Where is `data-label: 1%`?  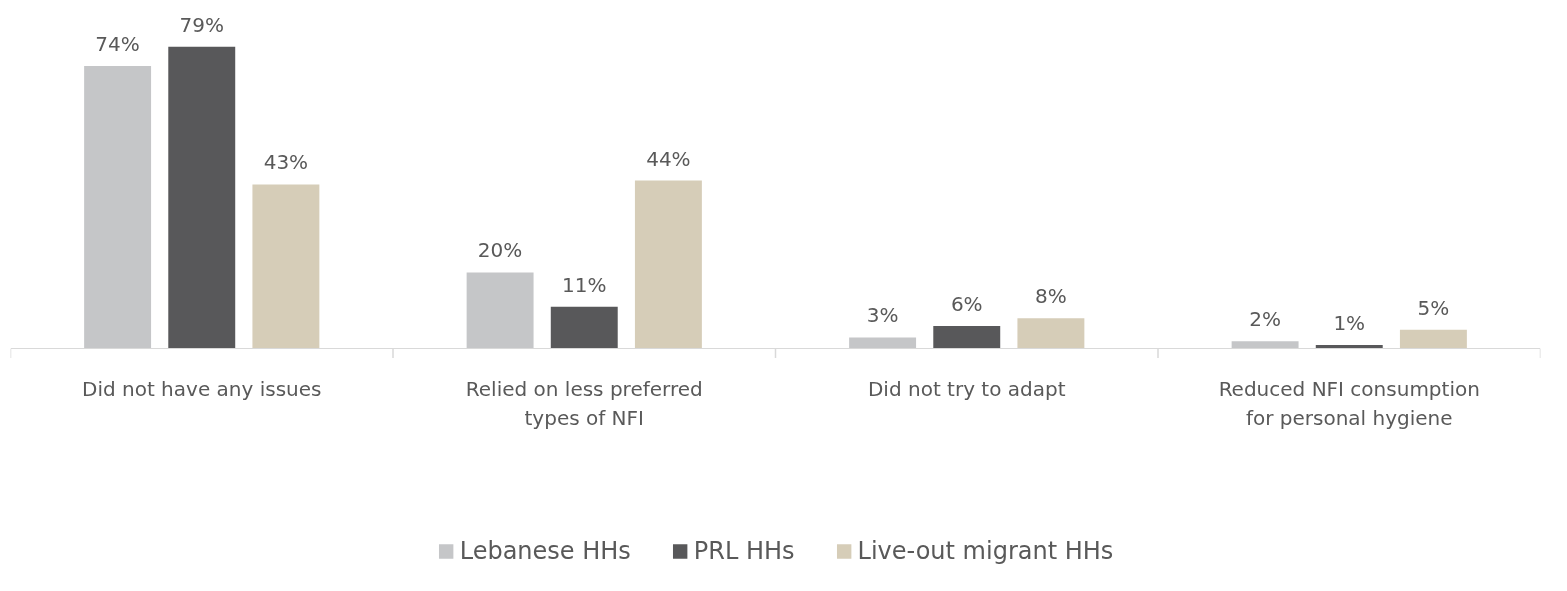
data-label: 1% is located at coordinates (1349, 323).